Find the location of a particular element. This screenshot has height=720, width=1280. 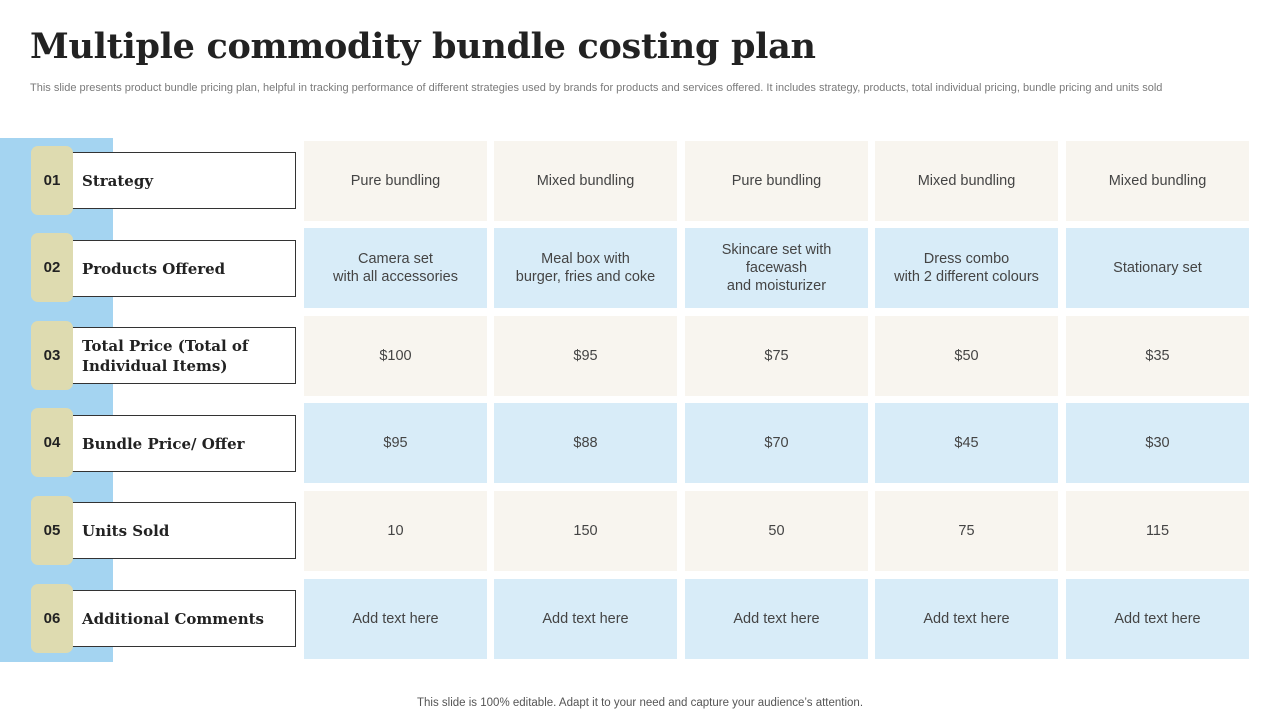

row-label-strategy: Strategy is located at coordinates (166, 180).